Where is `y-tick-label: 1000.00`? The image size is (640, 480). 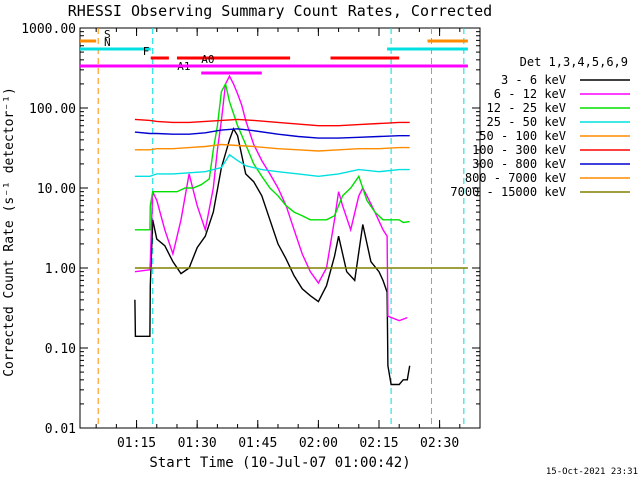
y-tick-label: 1000.00 is located at coordinates (48, 29).